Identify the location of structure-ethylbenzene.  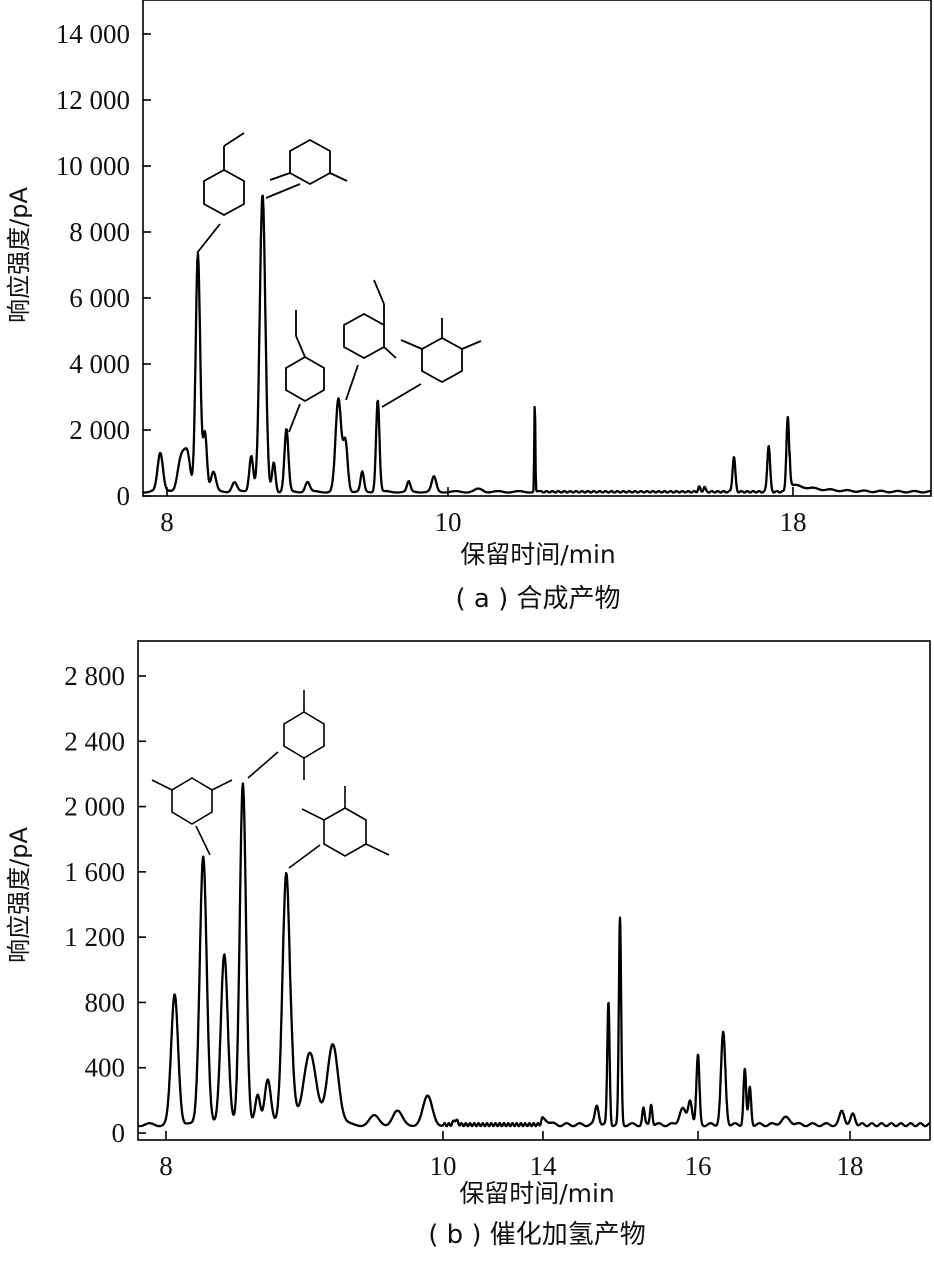
(220, 193).